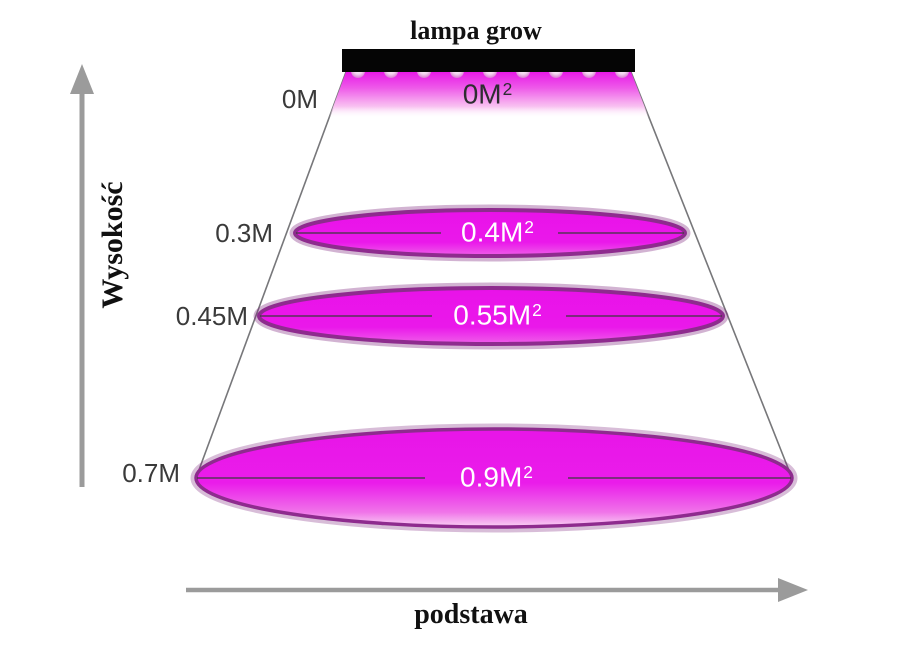 This screenshot has width=922, height=661. I want to click on area-value: 0.4M, so click(492, 232).